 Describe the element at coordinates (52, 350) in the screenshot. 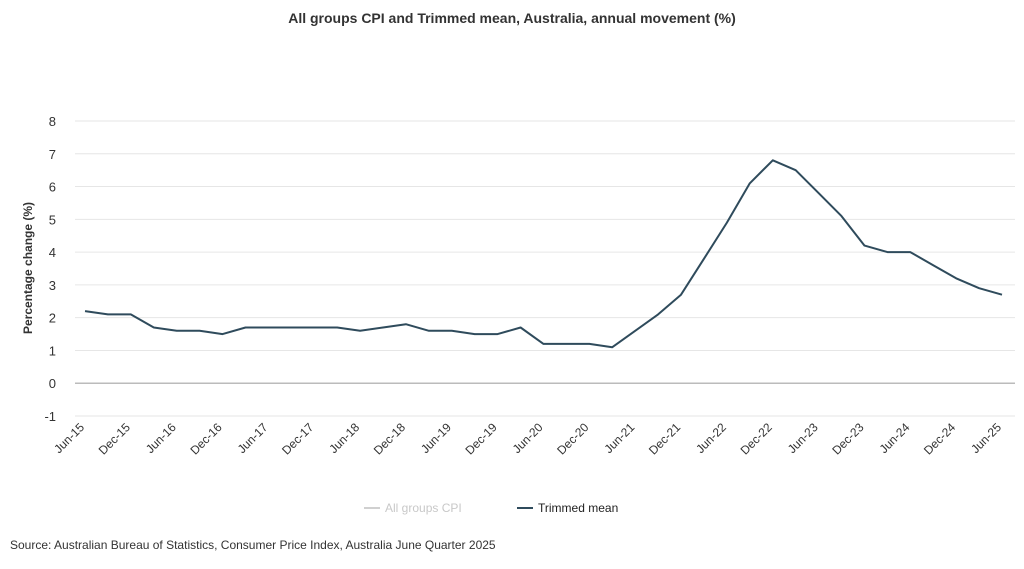

I see `y-tick-label: 1` at that location.